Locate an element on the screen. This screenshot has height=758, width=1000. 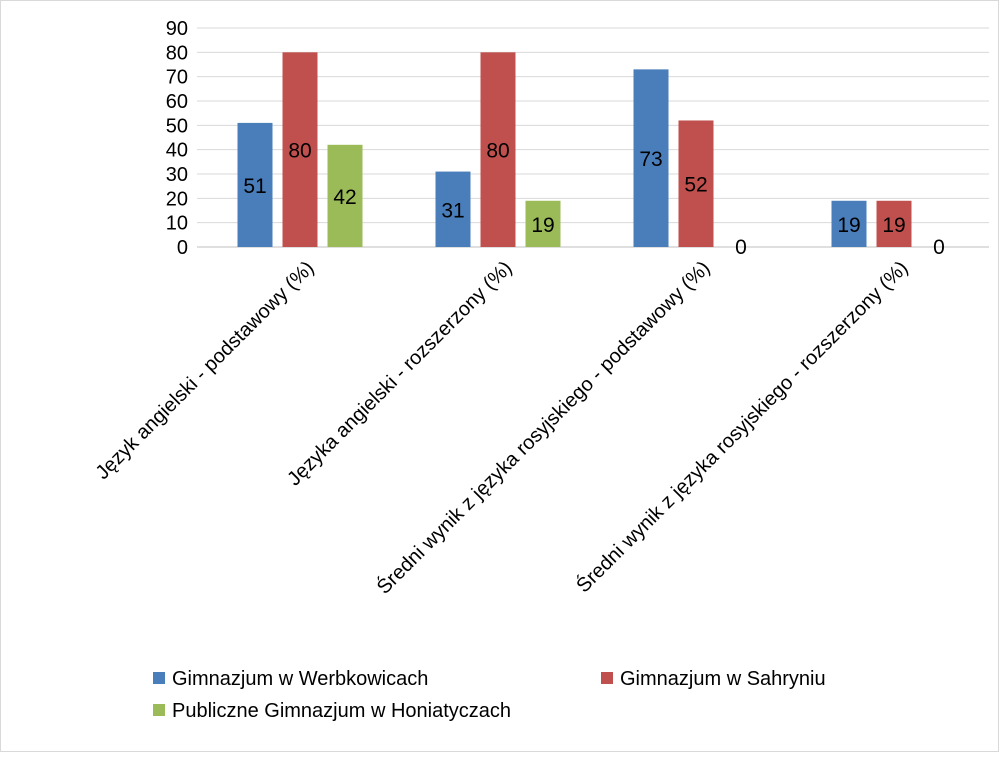
data-label: 73 is located at coordinates (650, 159).